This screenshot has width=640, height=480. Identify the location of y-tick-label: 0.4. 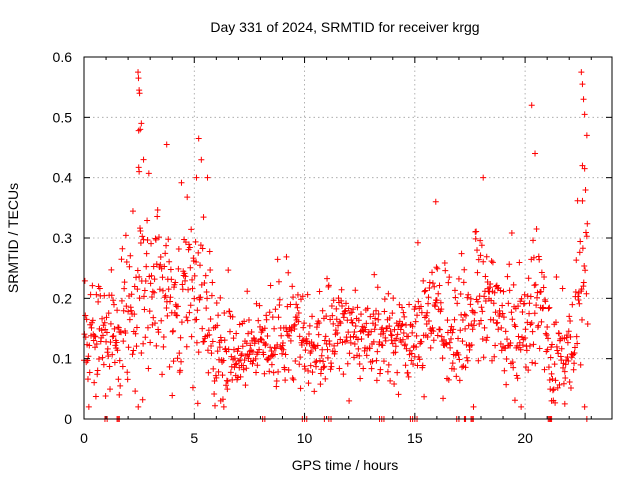
(63, 178).